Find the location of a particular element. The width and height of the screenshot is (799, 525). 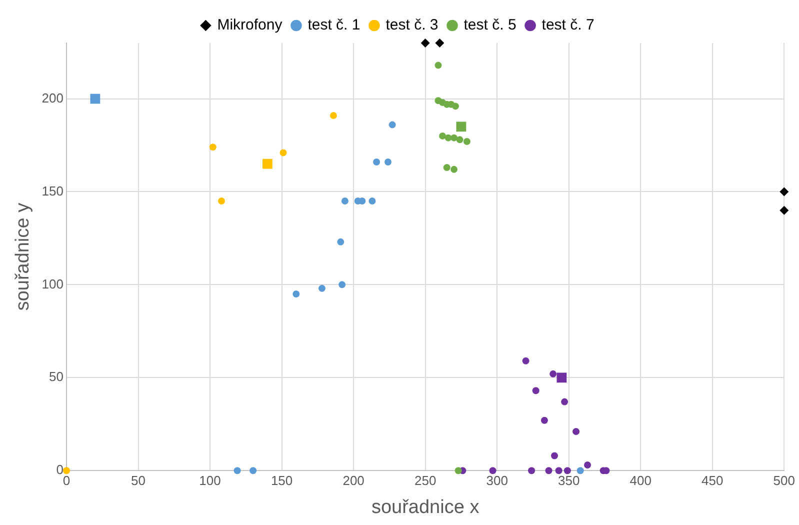

x-tick-label: 500 is located at coordinates (784, 480).